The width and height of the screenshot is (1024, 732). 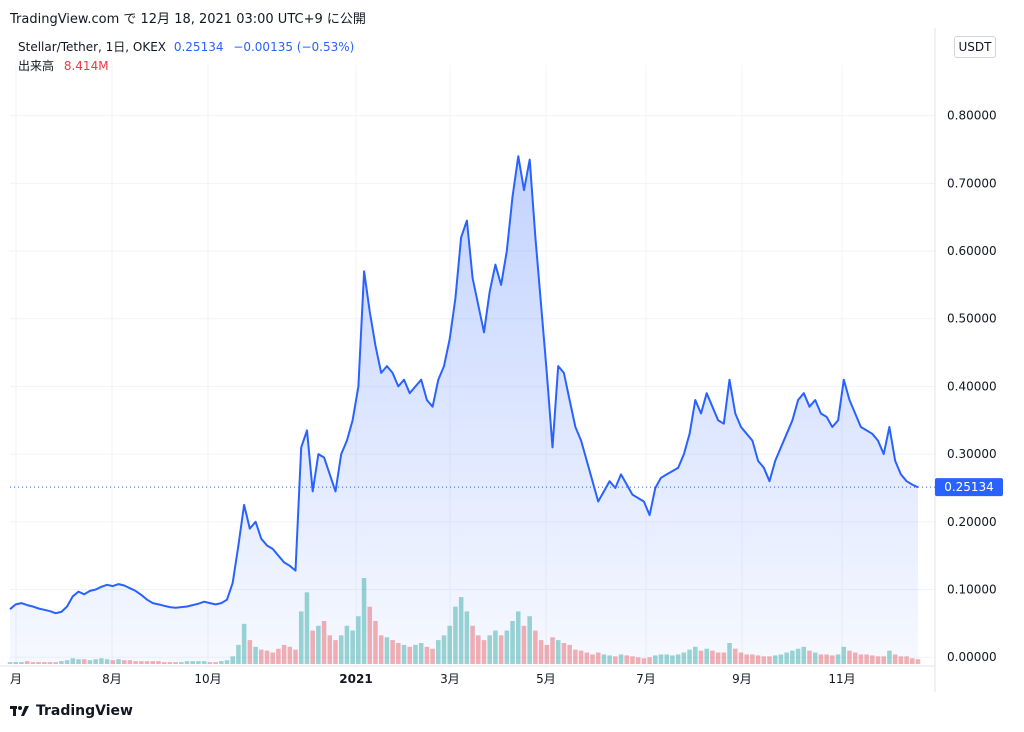 I want to click on x-tick-label: 3月, so click(x=450, y=679).